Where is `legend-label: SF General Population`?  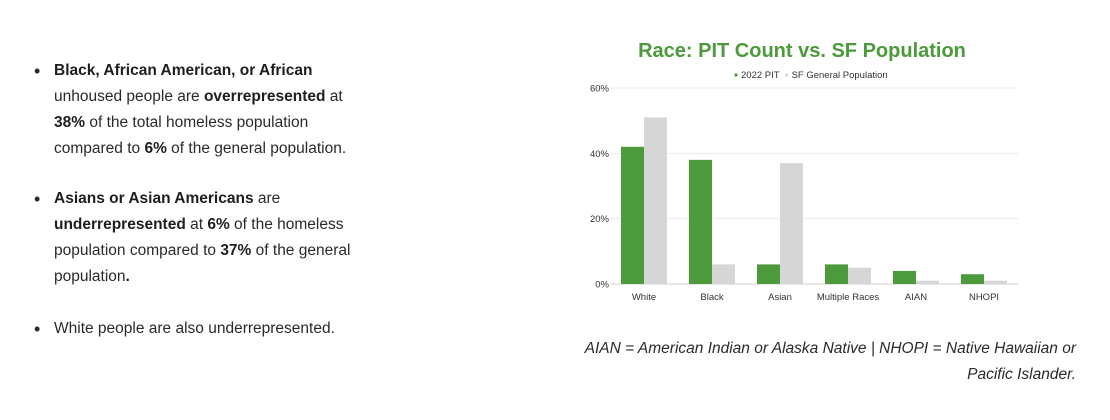
legend-label: SF General Population is located at coordinates (840, 75).